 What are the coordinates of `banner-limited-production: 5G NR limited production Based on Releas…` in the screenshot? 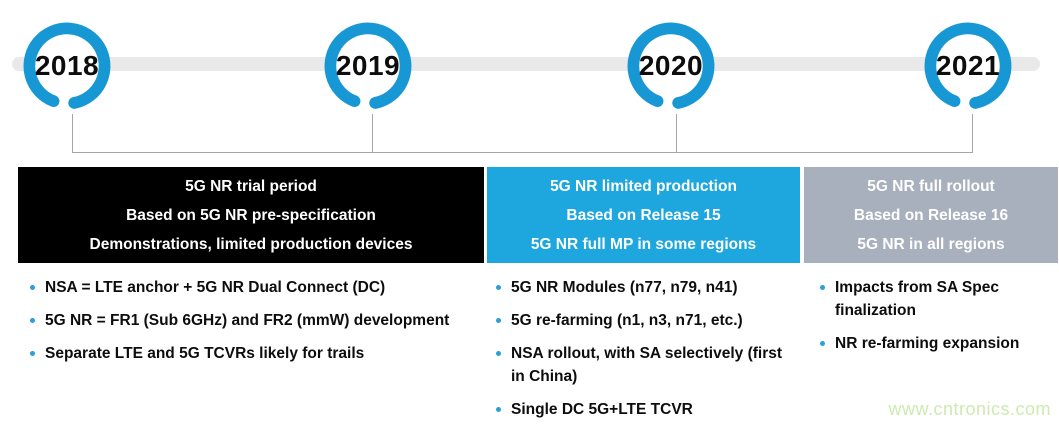 It's located at (643, 215).